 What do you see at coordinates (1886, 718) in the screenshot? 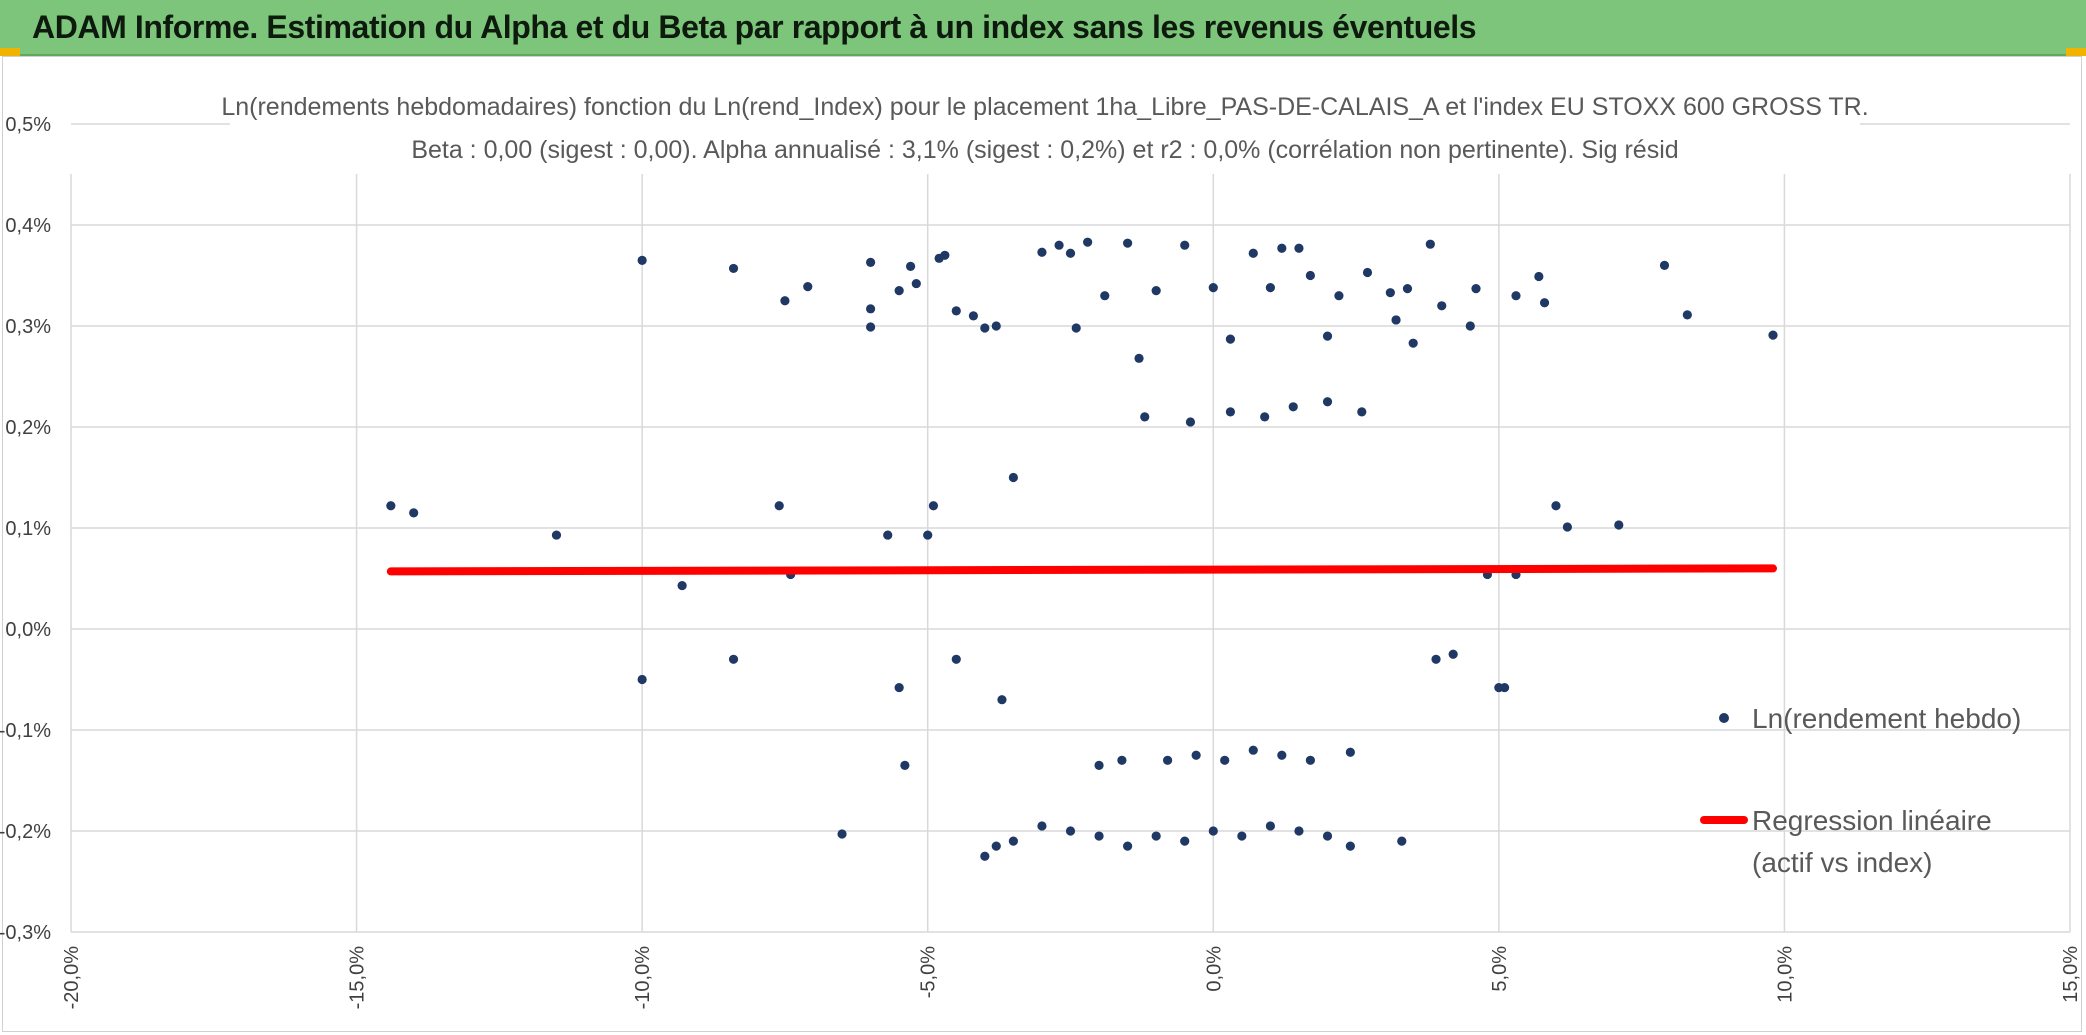
I see `legend-label-scatter: Ln(rendement hebdo)` at bounding box center [1886, 718].